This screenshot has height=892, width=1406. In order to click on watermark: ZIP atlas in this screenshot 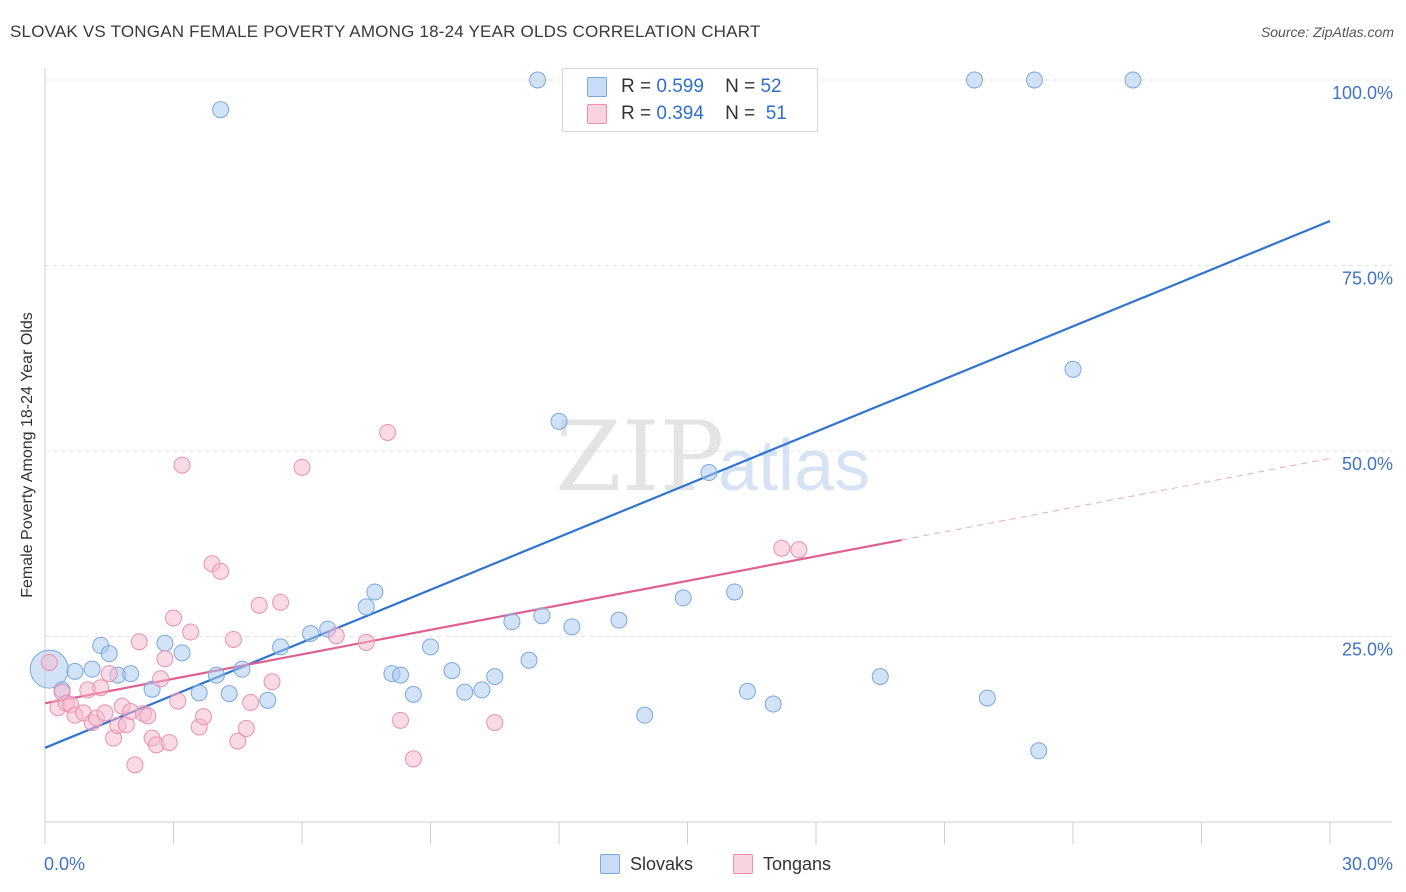, I will do `click(712, 457)`.